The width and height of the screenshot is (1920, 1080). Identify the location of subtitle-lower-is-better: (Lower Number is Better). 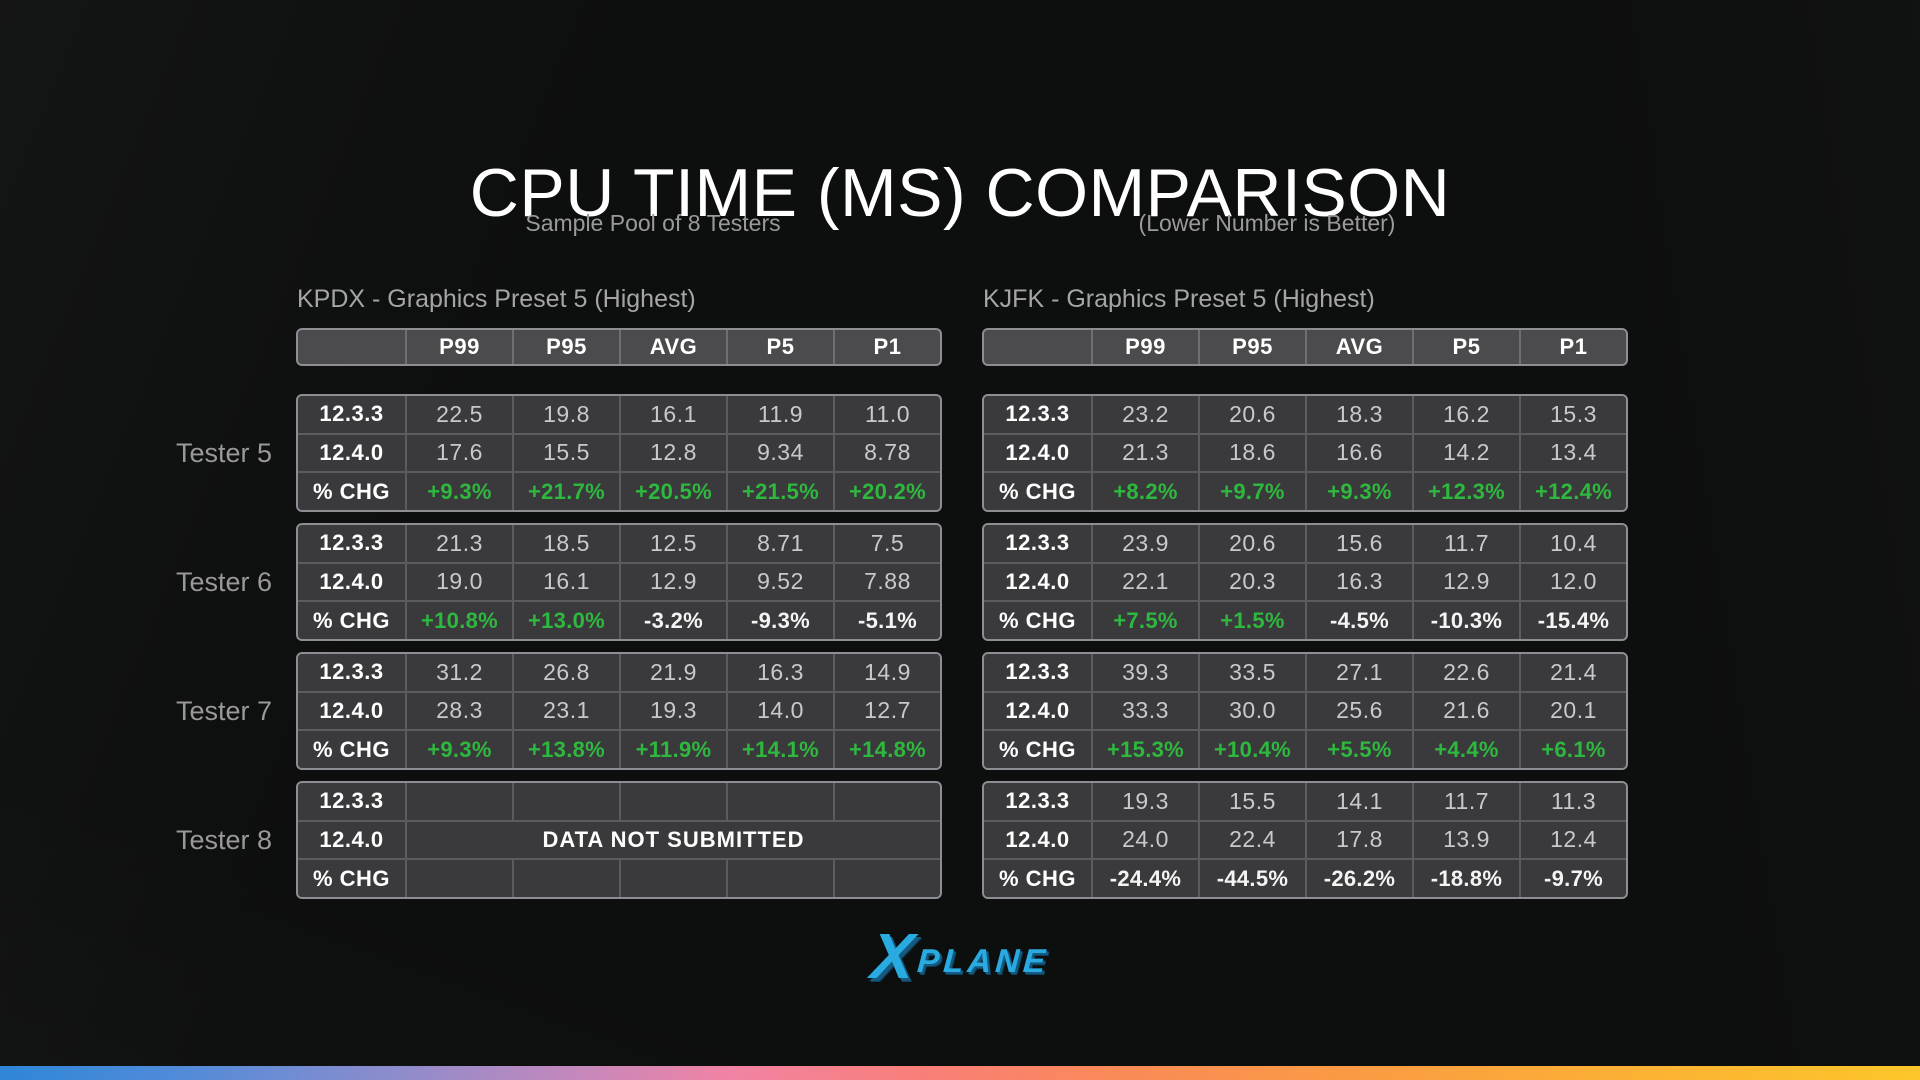
(1267, 223).